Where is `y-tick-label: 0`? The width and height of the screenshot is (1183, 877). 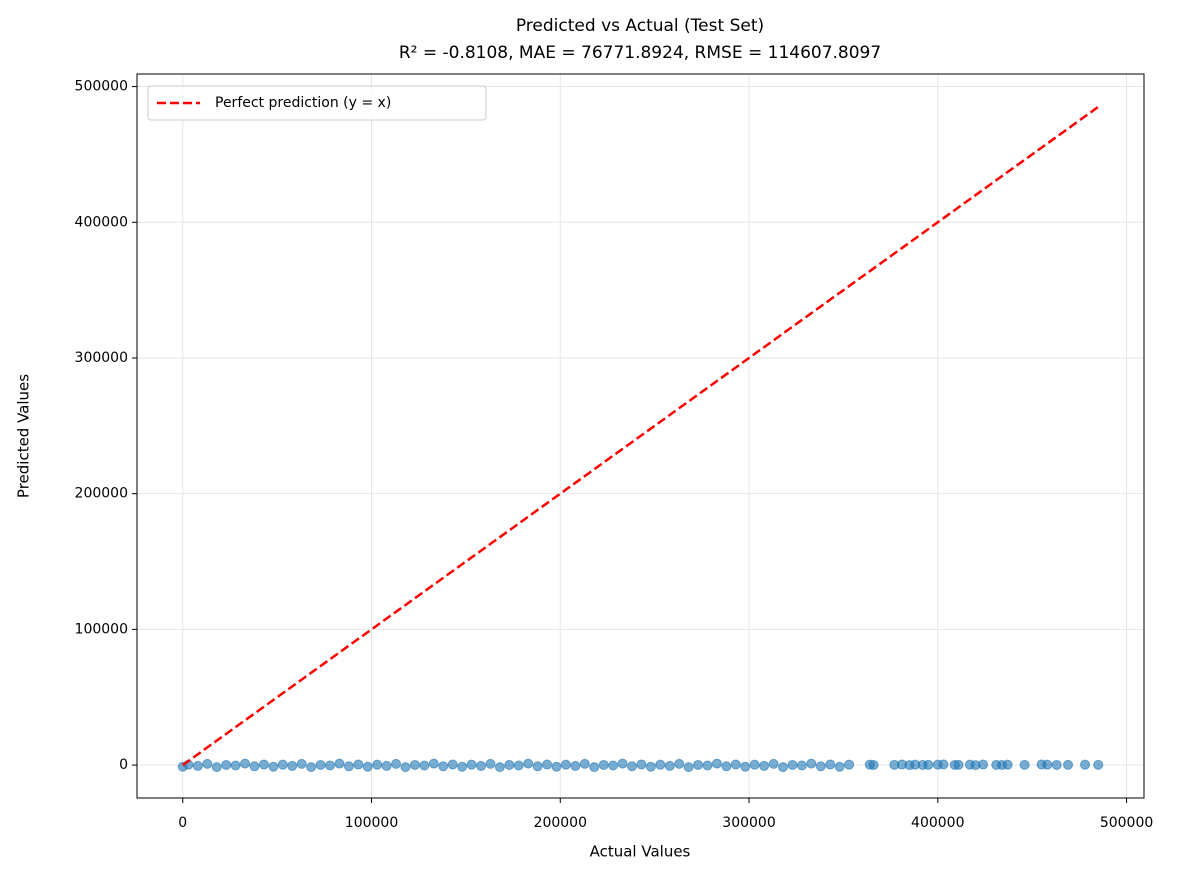 y-tick-label: 0 is located at coordinates (123, 765).